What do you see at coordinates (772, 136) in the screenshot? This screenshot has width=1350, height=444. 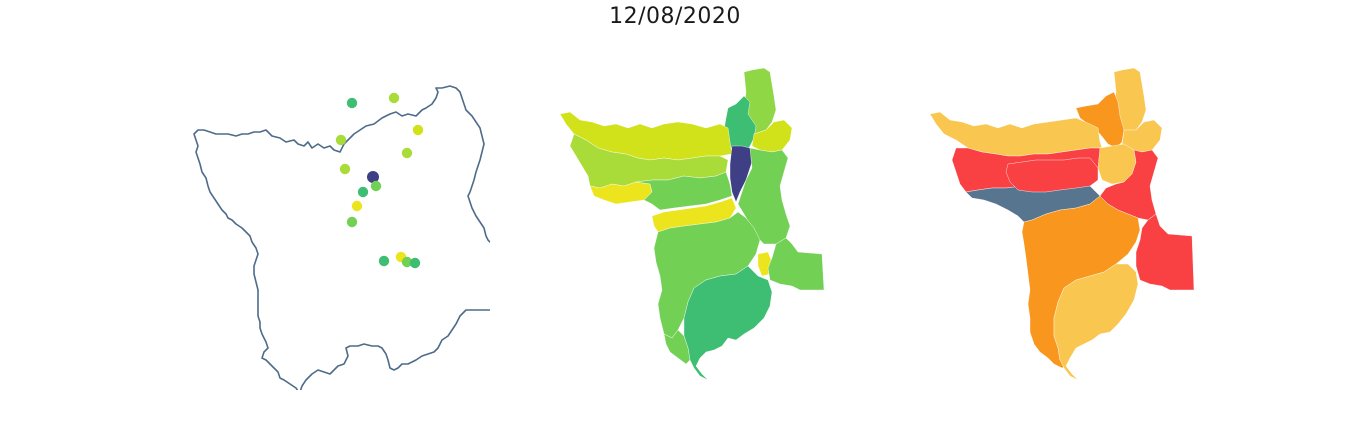 I see `region-northeast-lime` at bounding box center [772, 136].